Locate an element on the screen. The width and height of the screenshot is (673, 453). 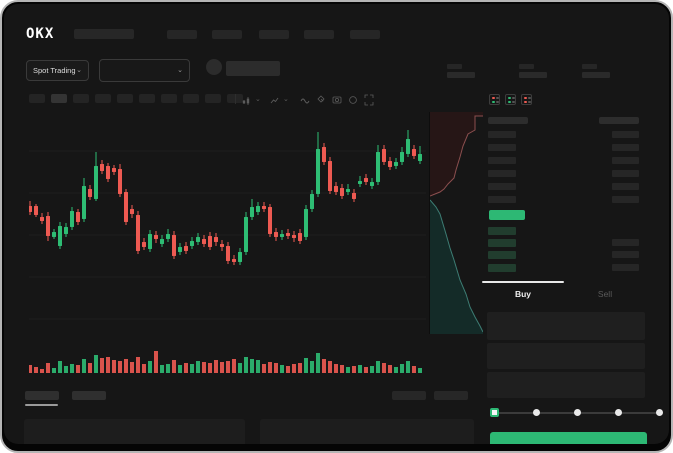
market-type-selector: Spot Trading ⌄ is located at coordinates (57, 70).